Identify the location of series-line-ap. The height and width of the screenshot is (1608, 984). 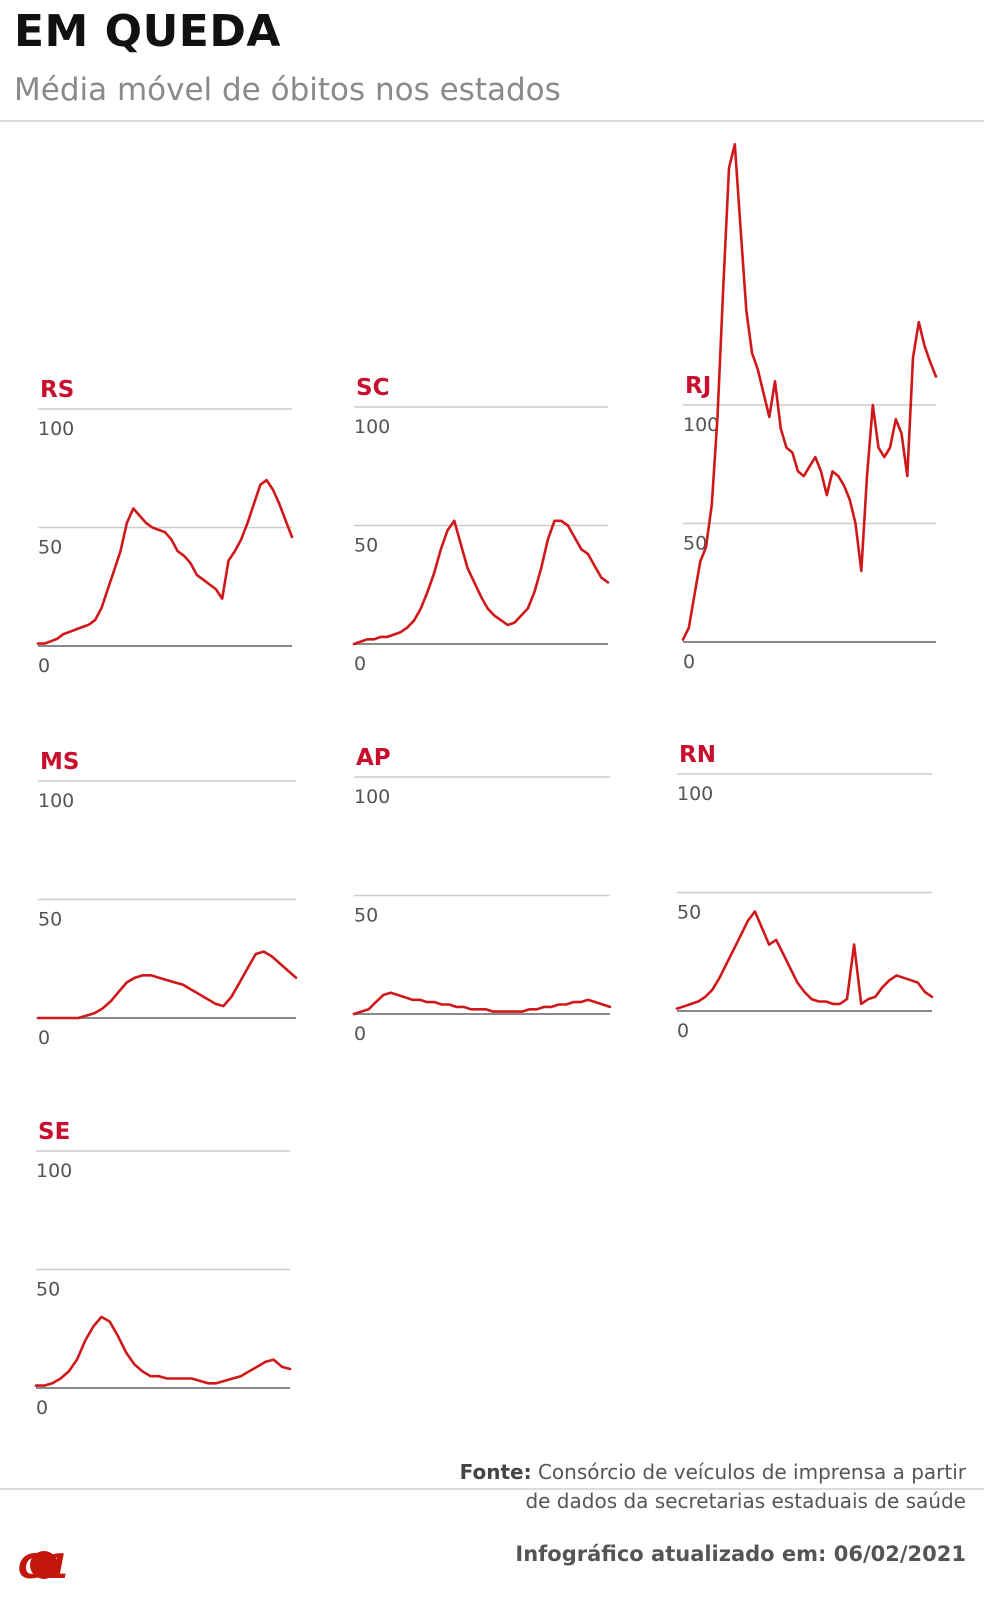
(482, 1003).